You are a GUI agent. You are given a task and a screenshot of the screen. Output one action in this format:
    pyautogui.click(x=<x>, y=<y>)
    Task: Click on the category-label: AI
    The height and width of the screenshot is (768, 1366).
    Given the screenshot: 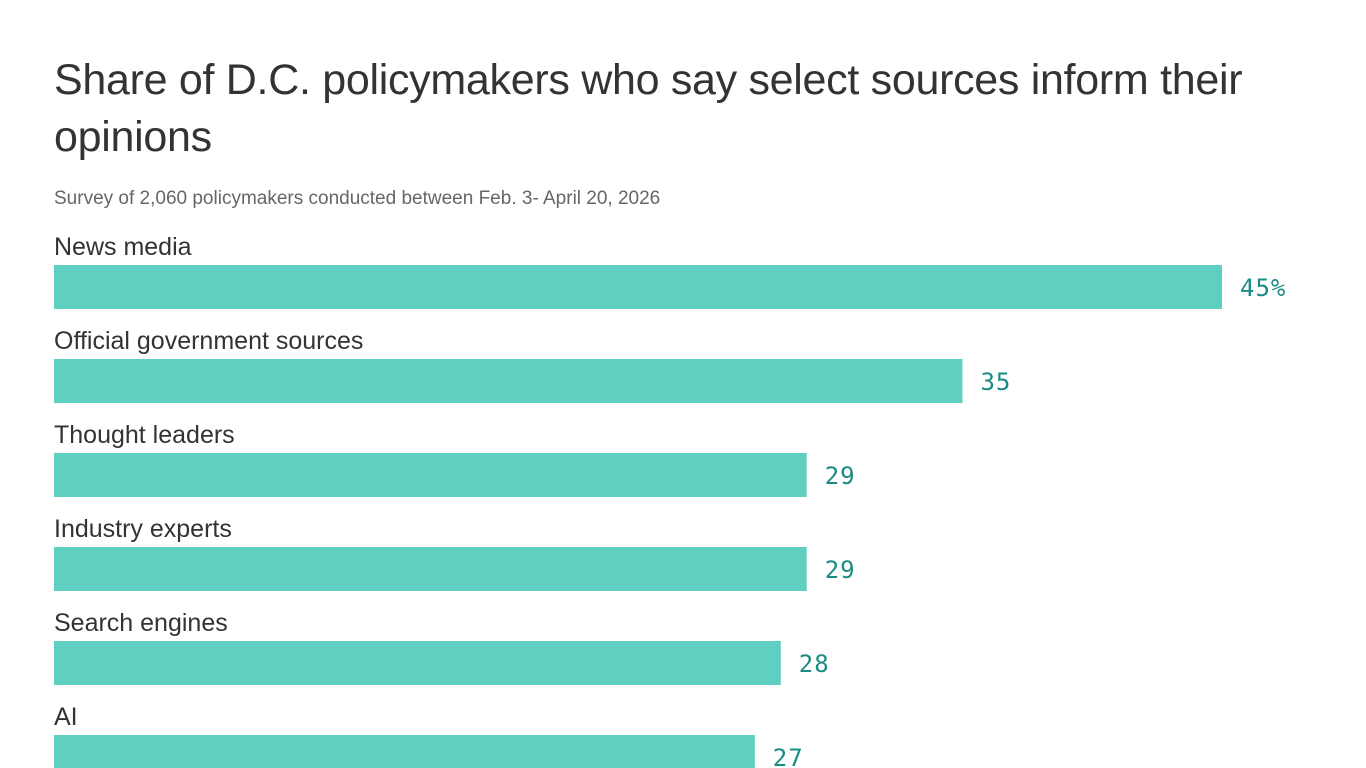 What is the action you would take?
    pyautogui.click(x=66, y=717)
    